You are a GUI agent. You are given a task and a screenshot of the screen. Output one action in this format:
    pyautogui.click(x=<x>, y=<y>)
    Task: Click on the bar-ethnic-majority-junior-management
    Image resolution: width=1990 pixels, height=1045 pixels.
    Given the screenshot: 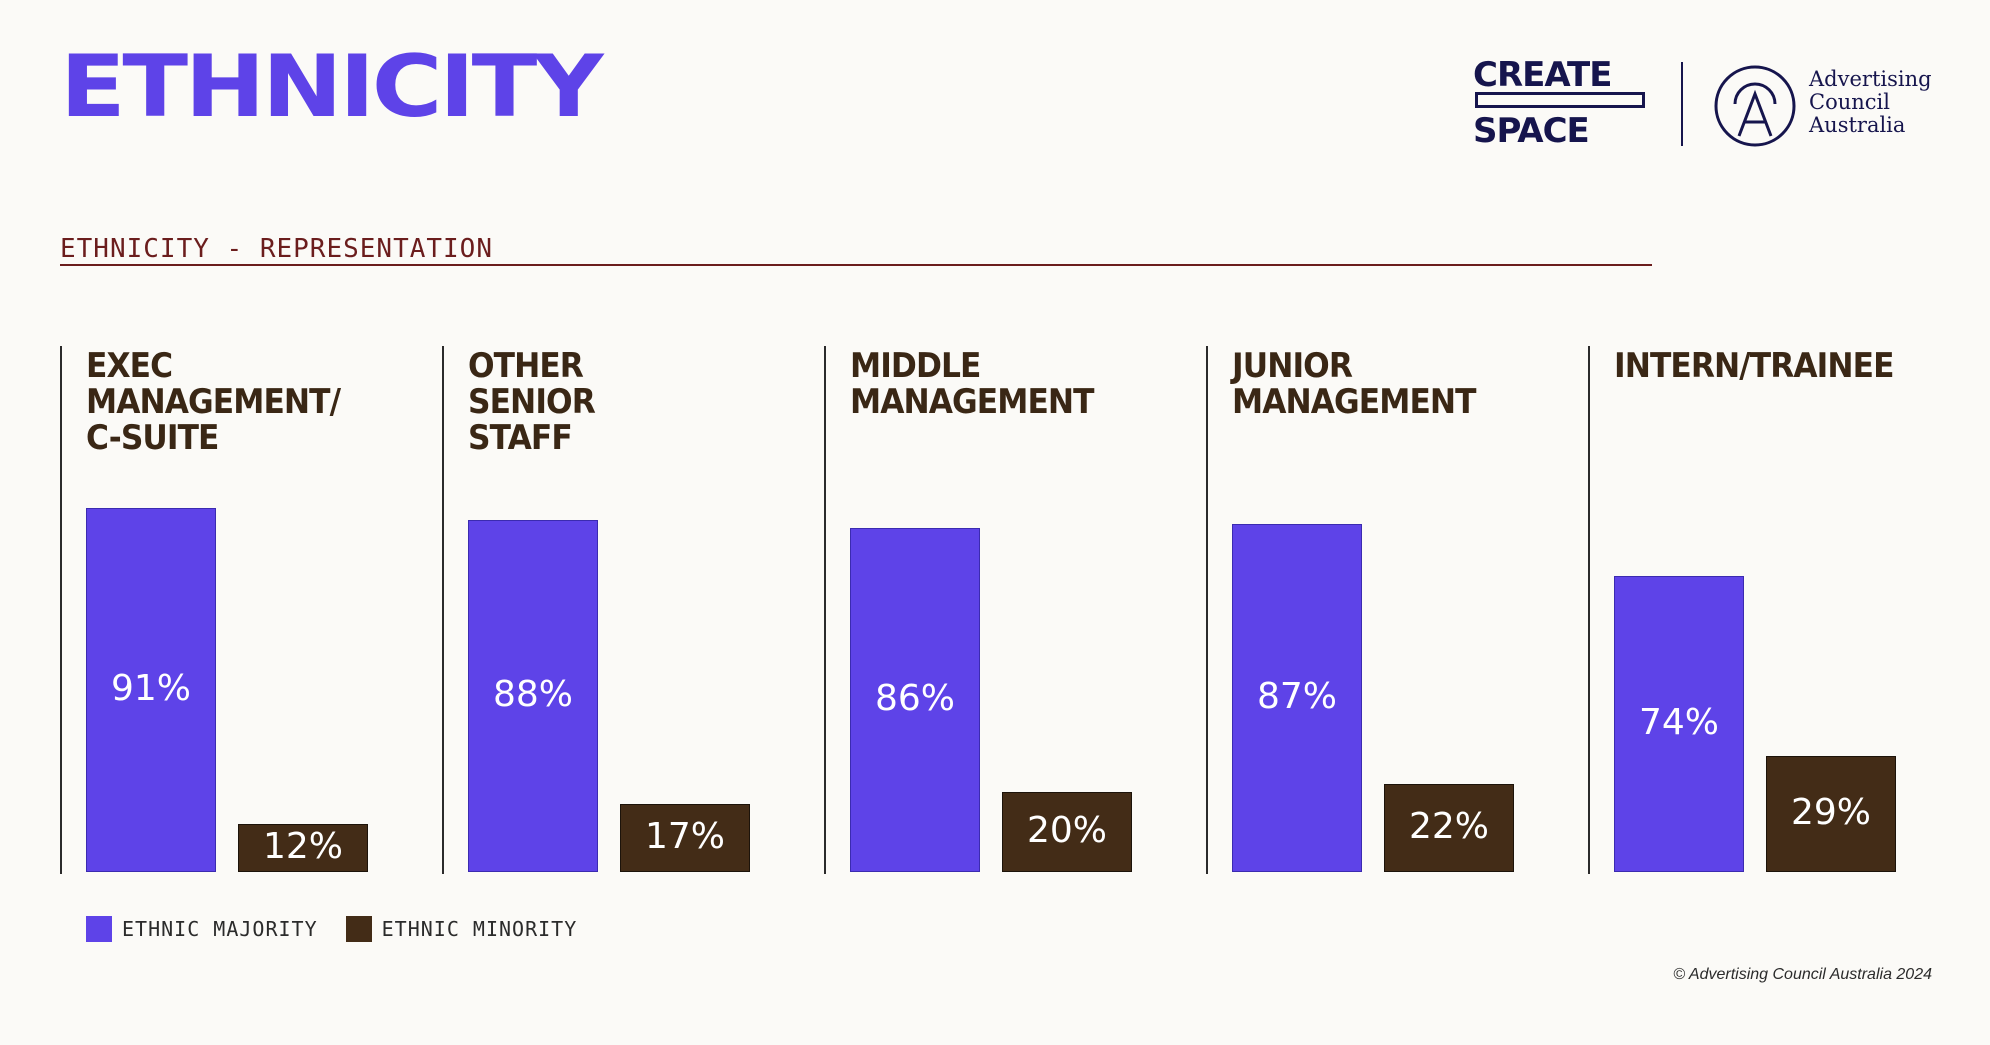 What is the action you would take?
    pyautogui.click(x=1297, y=698)
    